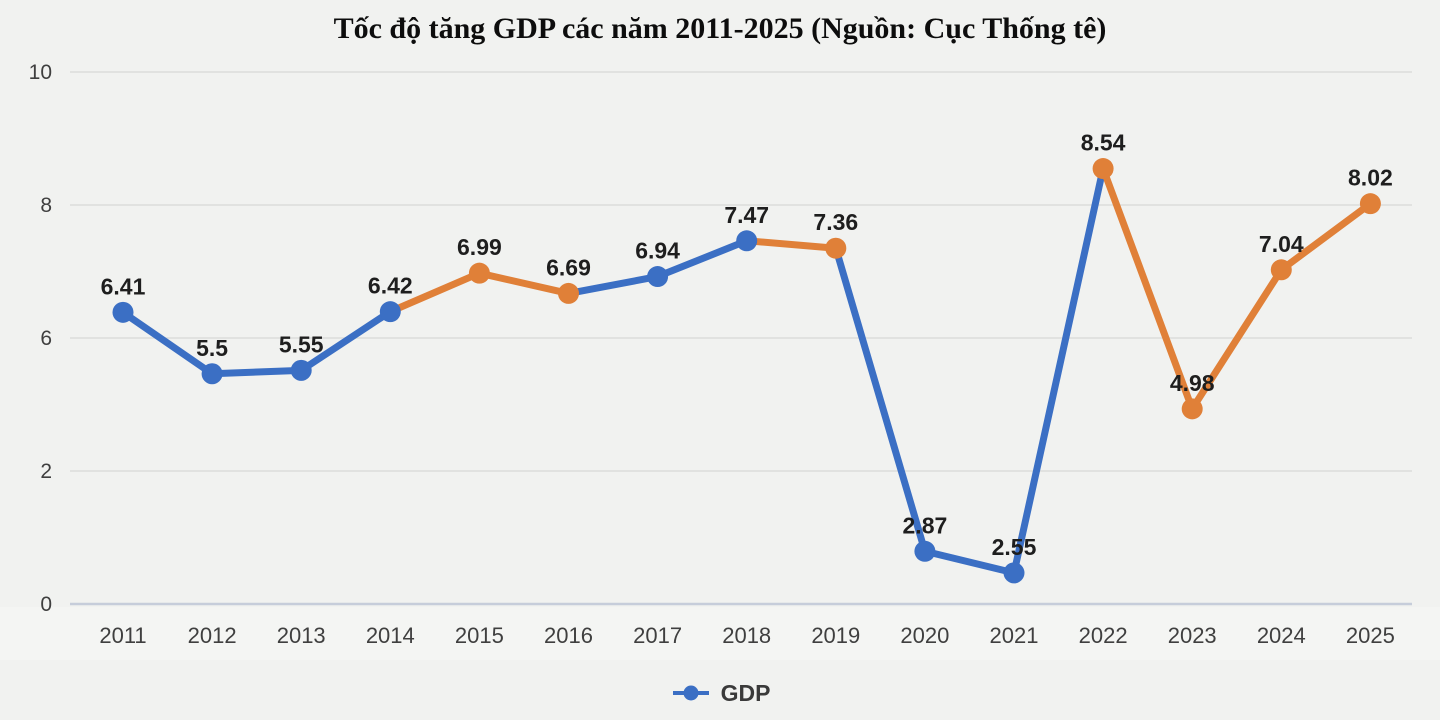 The image size is (1440, 720). I want to click on line-segment-2019-2020, so click(880, 399).